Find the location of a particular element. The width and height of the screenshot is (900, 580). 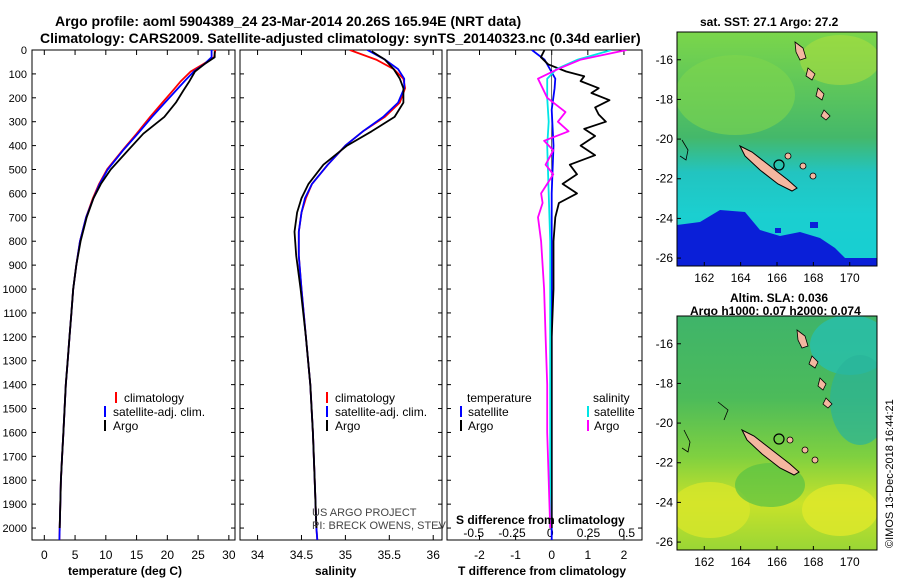

x-tick-label: -1 is located at coordinates (515, 555).